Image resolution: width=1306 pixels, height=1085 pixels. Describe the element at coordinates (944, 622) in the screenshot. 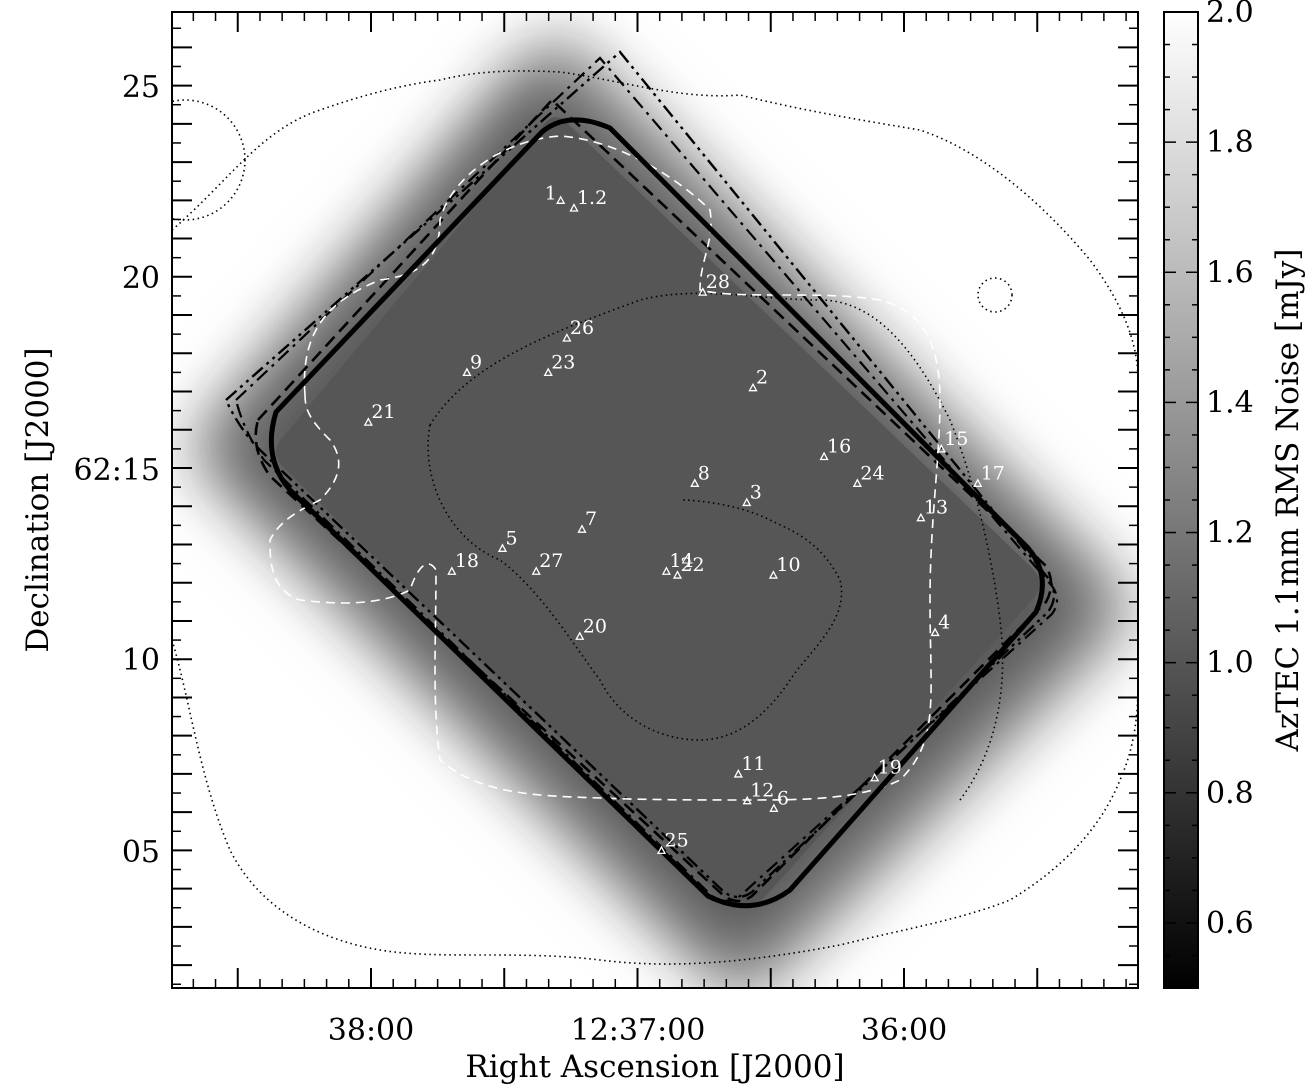

I see `source-label: 4` at that location.